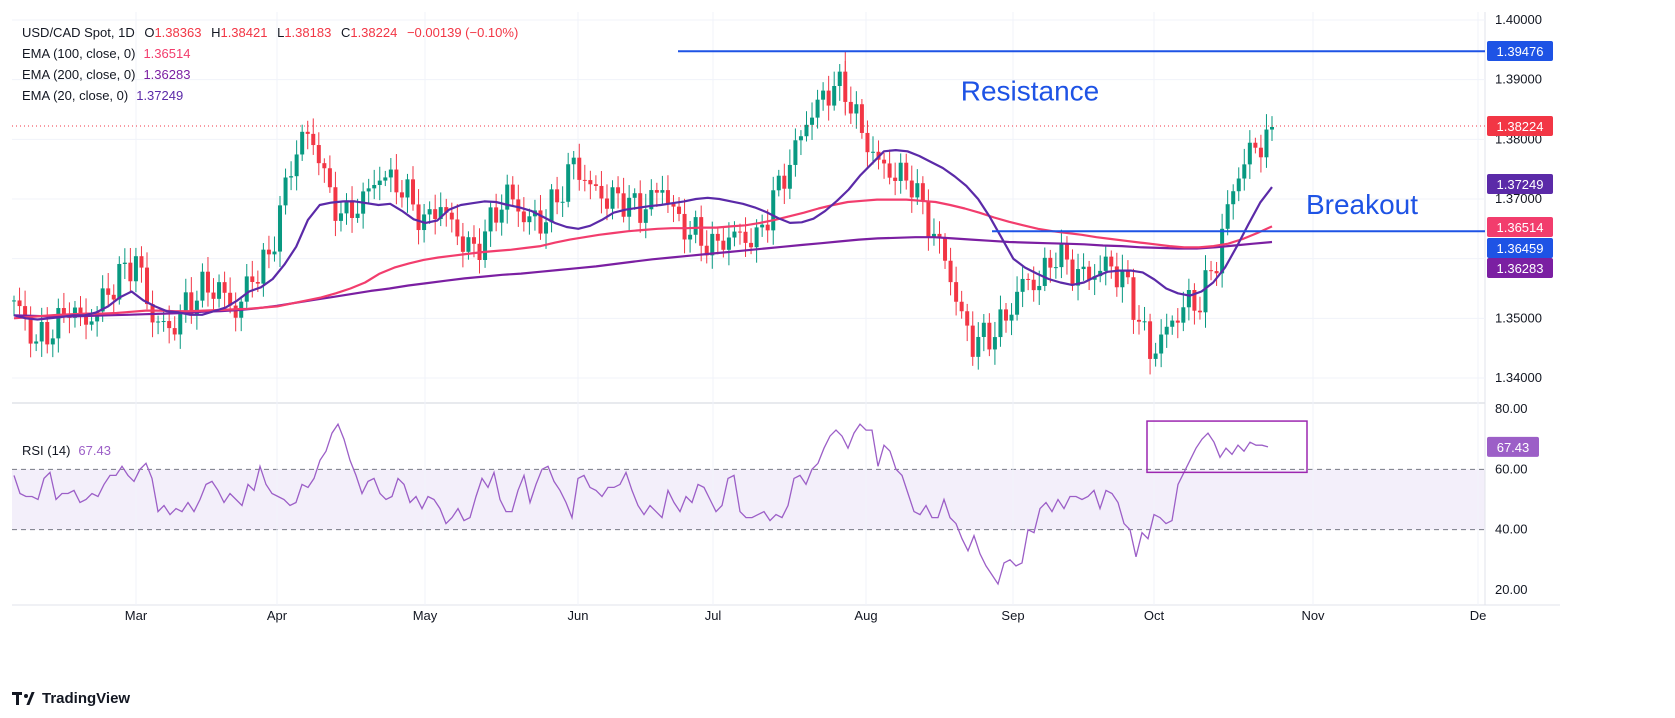 This screenshot has height=718, width=1675. What do you see at coordinates (1030, 91) in the screenshot?
I see `resistance-annotation: Resistance` at bounding box center [1030, 91].